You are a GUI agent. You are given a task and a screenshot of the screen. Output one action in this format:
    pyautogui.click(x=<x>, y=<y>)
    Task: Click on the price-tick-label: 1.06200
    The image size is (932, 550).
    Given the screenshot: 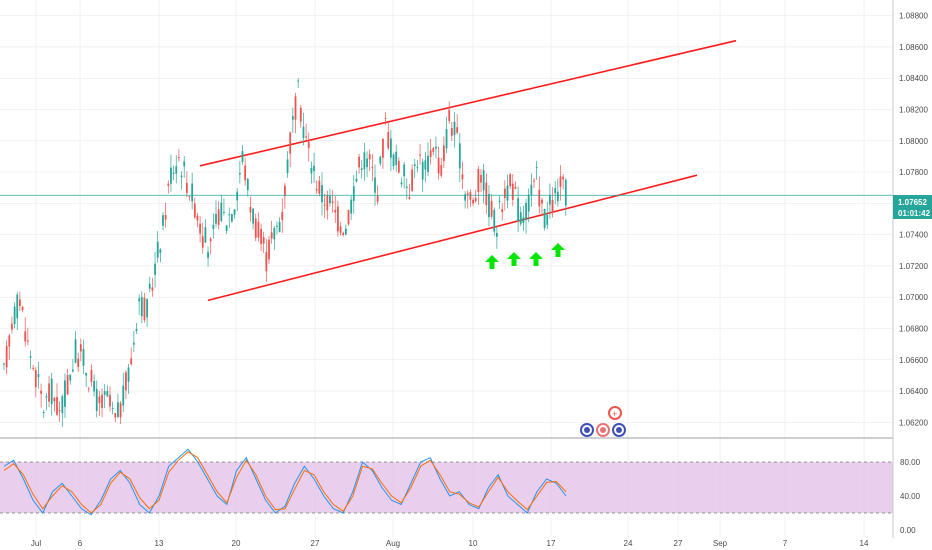 What is the action you would take?
    pyautogui.click(x=913, y=422)
    